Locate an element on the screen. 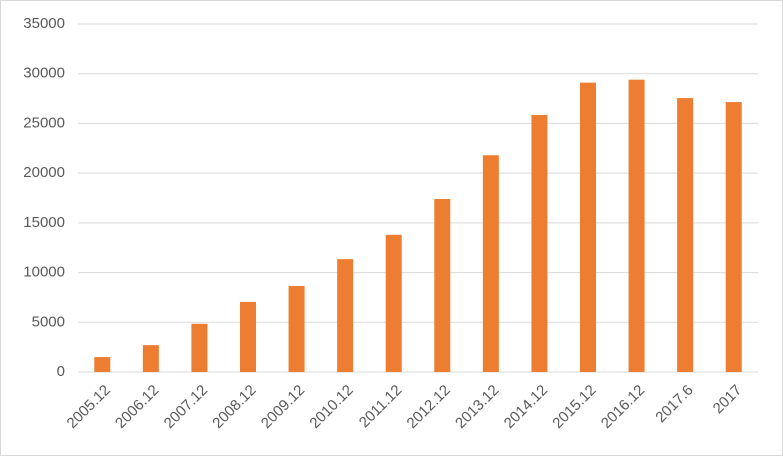 The image size is (783, 456). y-tick-label: 0 is located at coordinates (61, 371).